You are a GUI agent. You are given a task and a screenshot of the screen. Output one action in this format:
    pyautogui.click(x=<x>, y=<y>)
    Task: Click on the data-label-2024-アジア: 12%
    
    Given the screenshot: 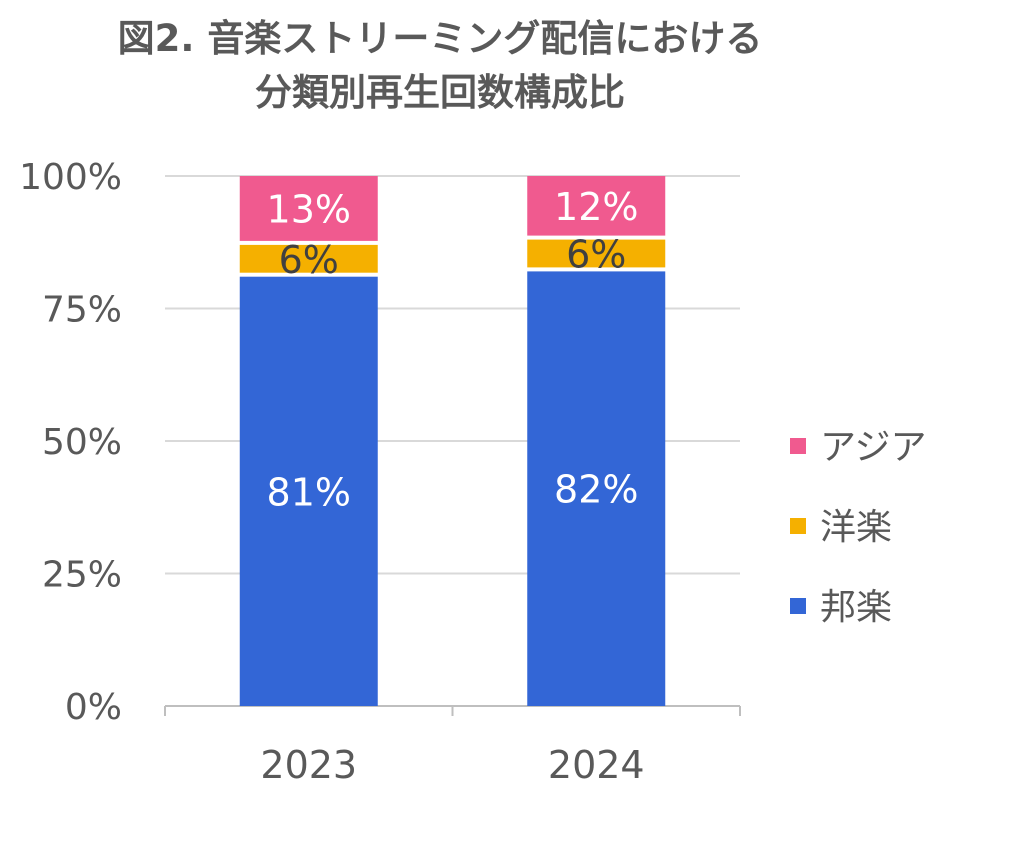 What is the action you would take?
    pyautogui.click(x=596, y=207)
    